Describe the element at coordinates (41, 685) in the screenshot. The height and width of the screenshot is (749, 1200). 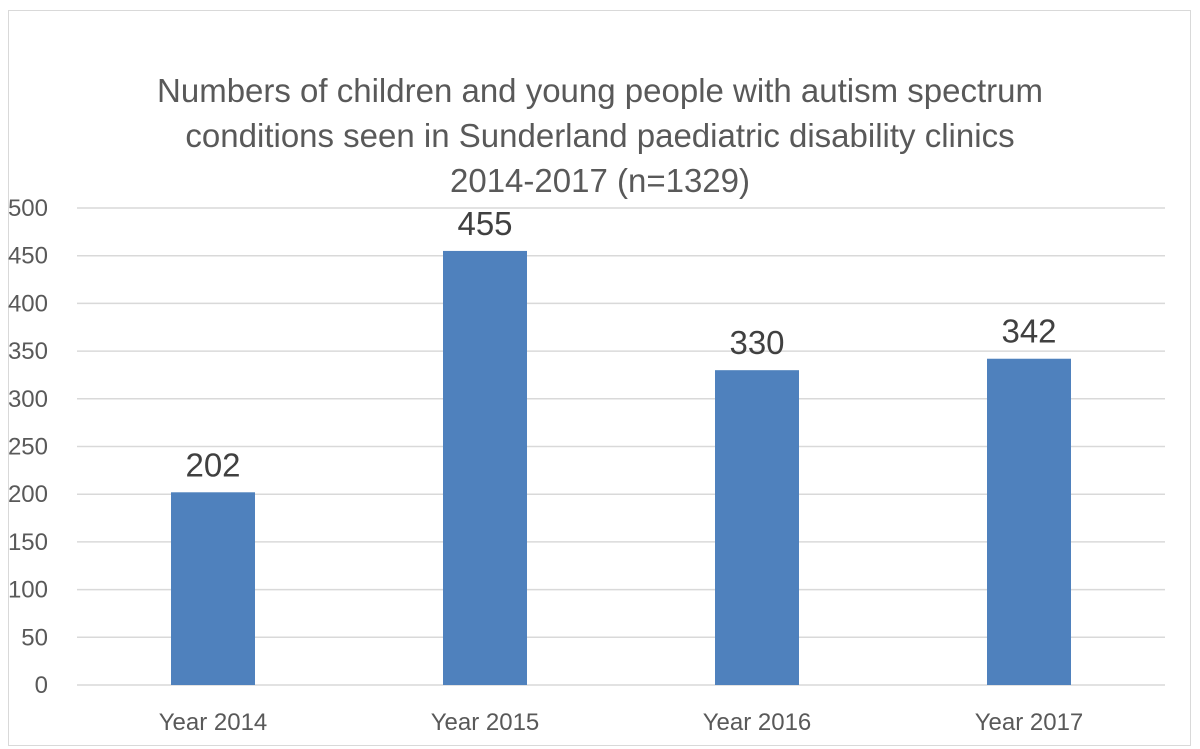
I see `y-tick-label: 0` at that location.